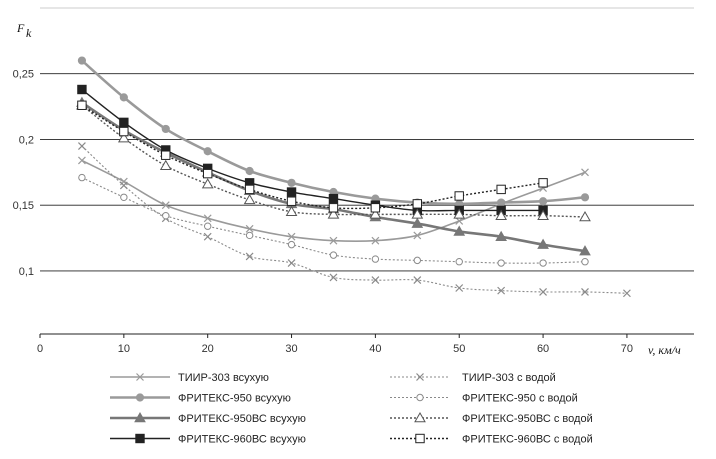 The image size is (716, 459). Describe the element at coordinates (627, 349) in the screenshot. I see `x-tick-label: 70` at that location.